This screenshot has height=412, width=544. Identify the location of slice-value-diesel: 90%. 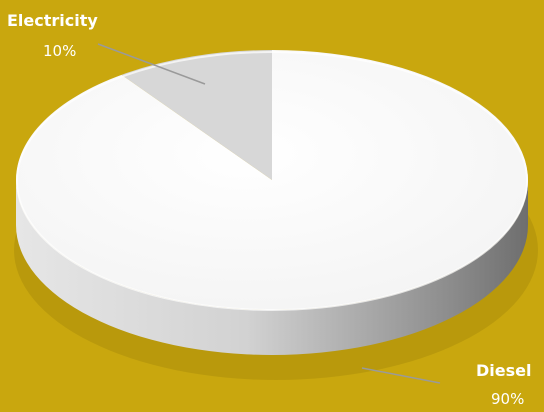
(508, 399).